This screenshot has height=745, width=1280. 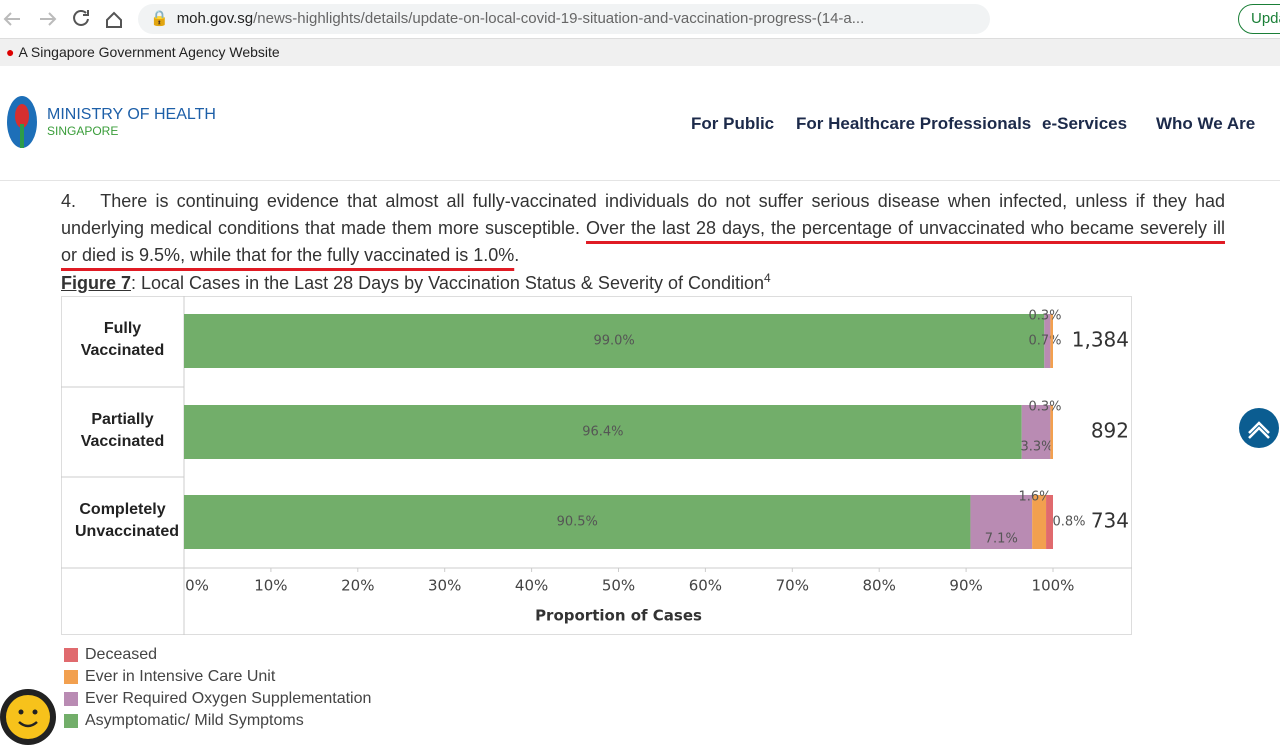 What do you see at coordinates (215, 18) in the screenshot?
I see `url-domain: moh.gov.sg` at bounding box center [215, 18].